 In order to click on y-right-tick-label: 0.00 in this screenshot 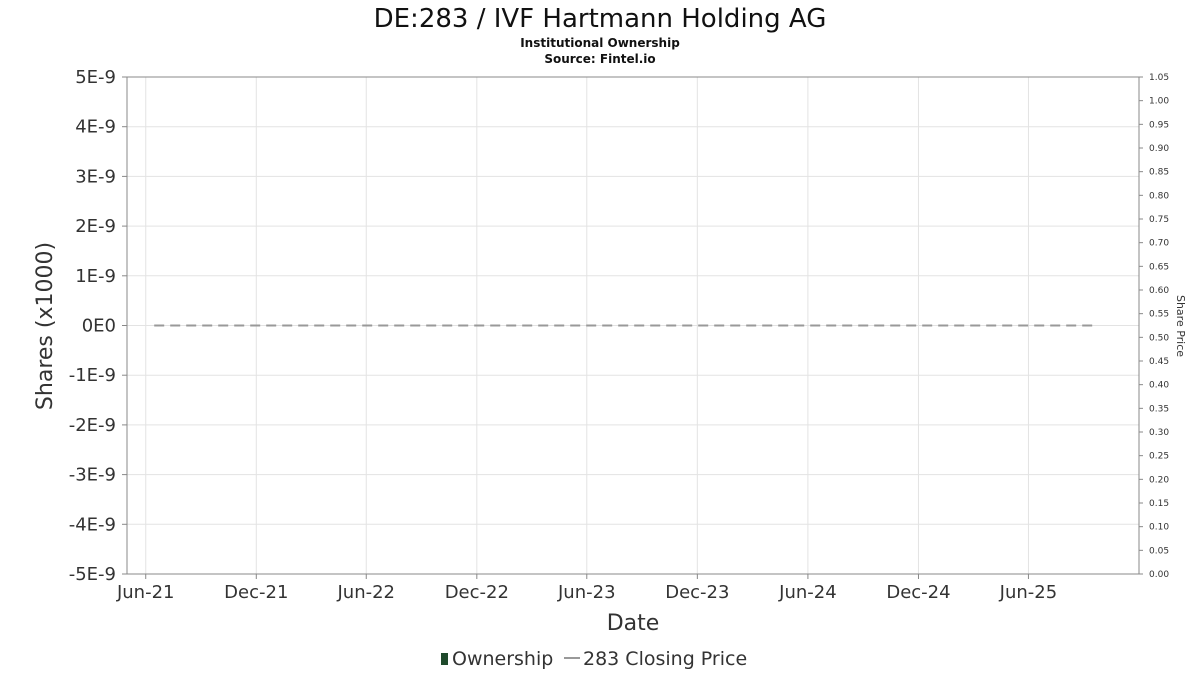, I will do `click(1159, 575)`.